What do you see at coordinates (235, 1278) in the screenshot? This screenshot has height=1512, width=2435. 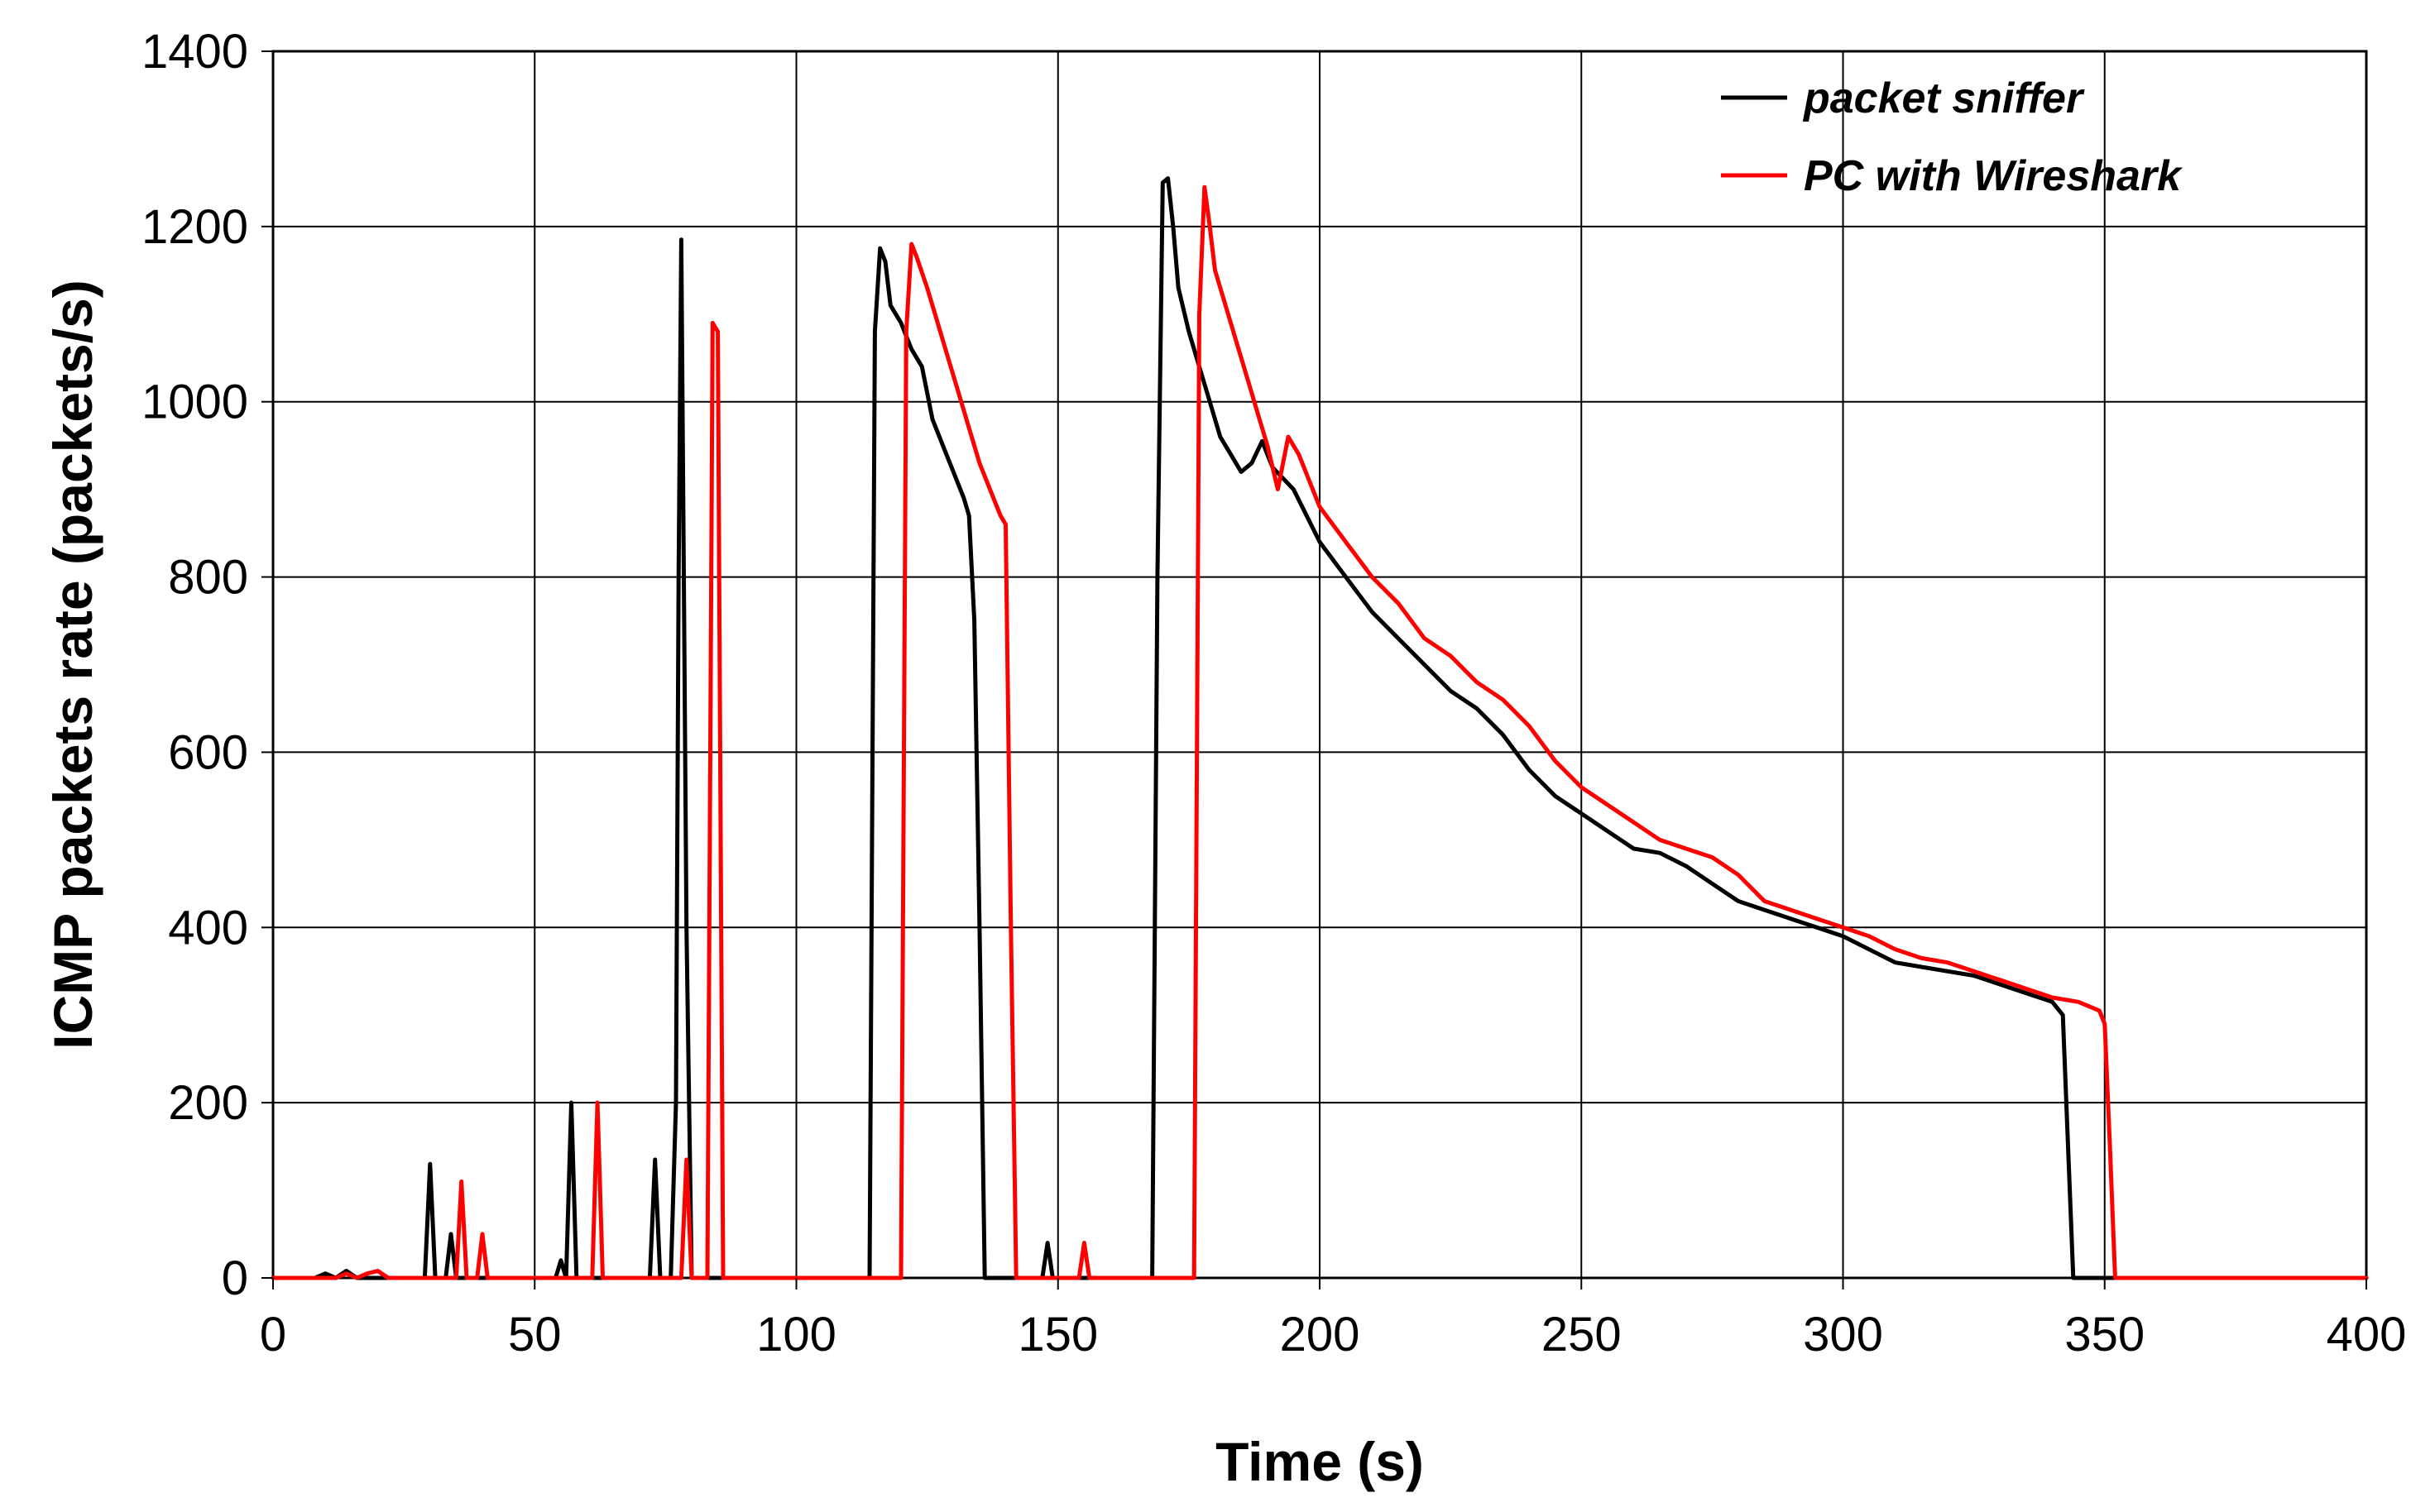 I see `y-tick-label: 0` at bounding box center [235, 1278].